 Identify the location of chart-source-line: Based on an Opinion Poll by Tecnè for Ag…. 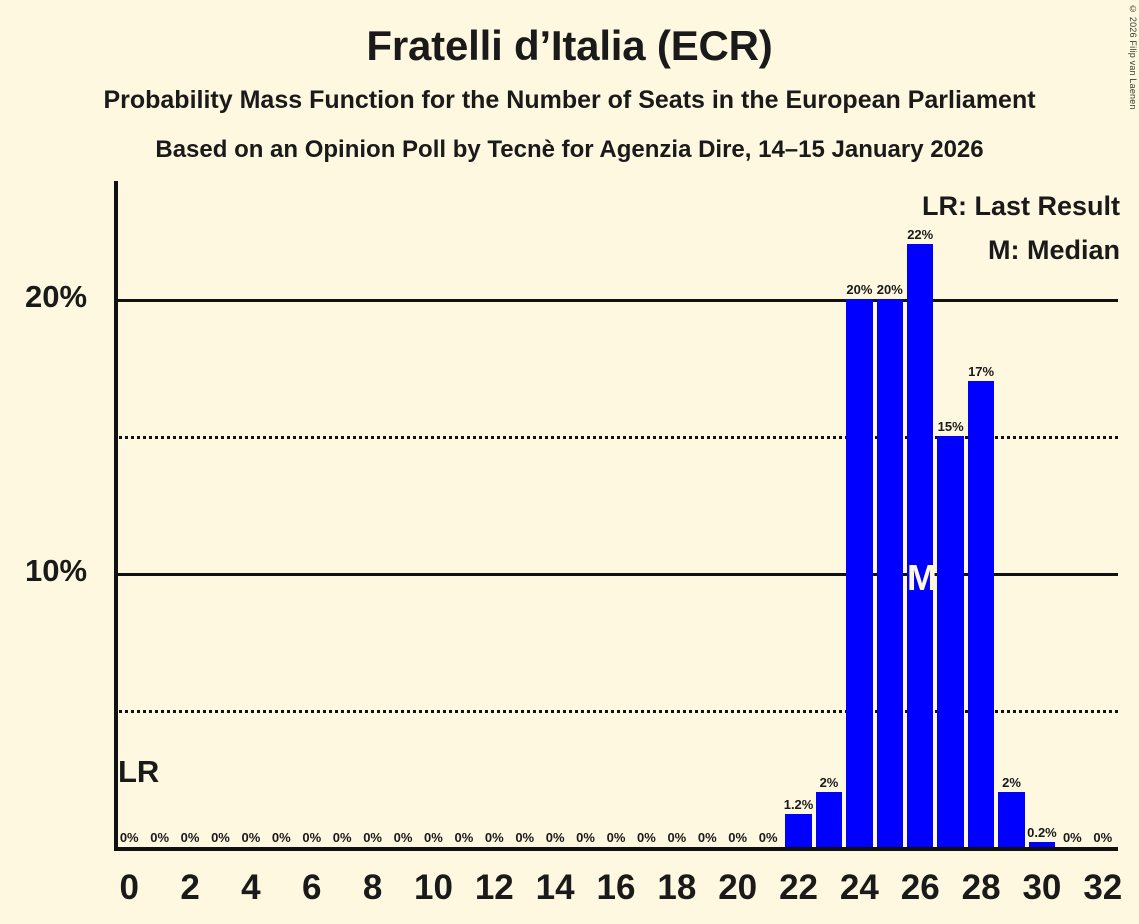
(569, 149).